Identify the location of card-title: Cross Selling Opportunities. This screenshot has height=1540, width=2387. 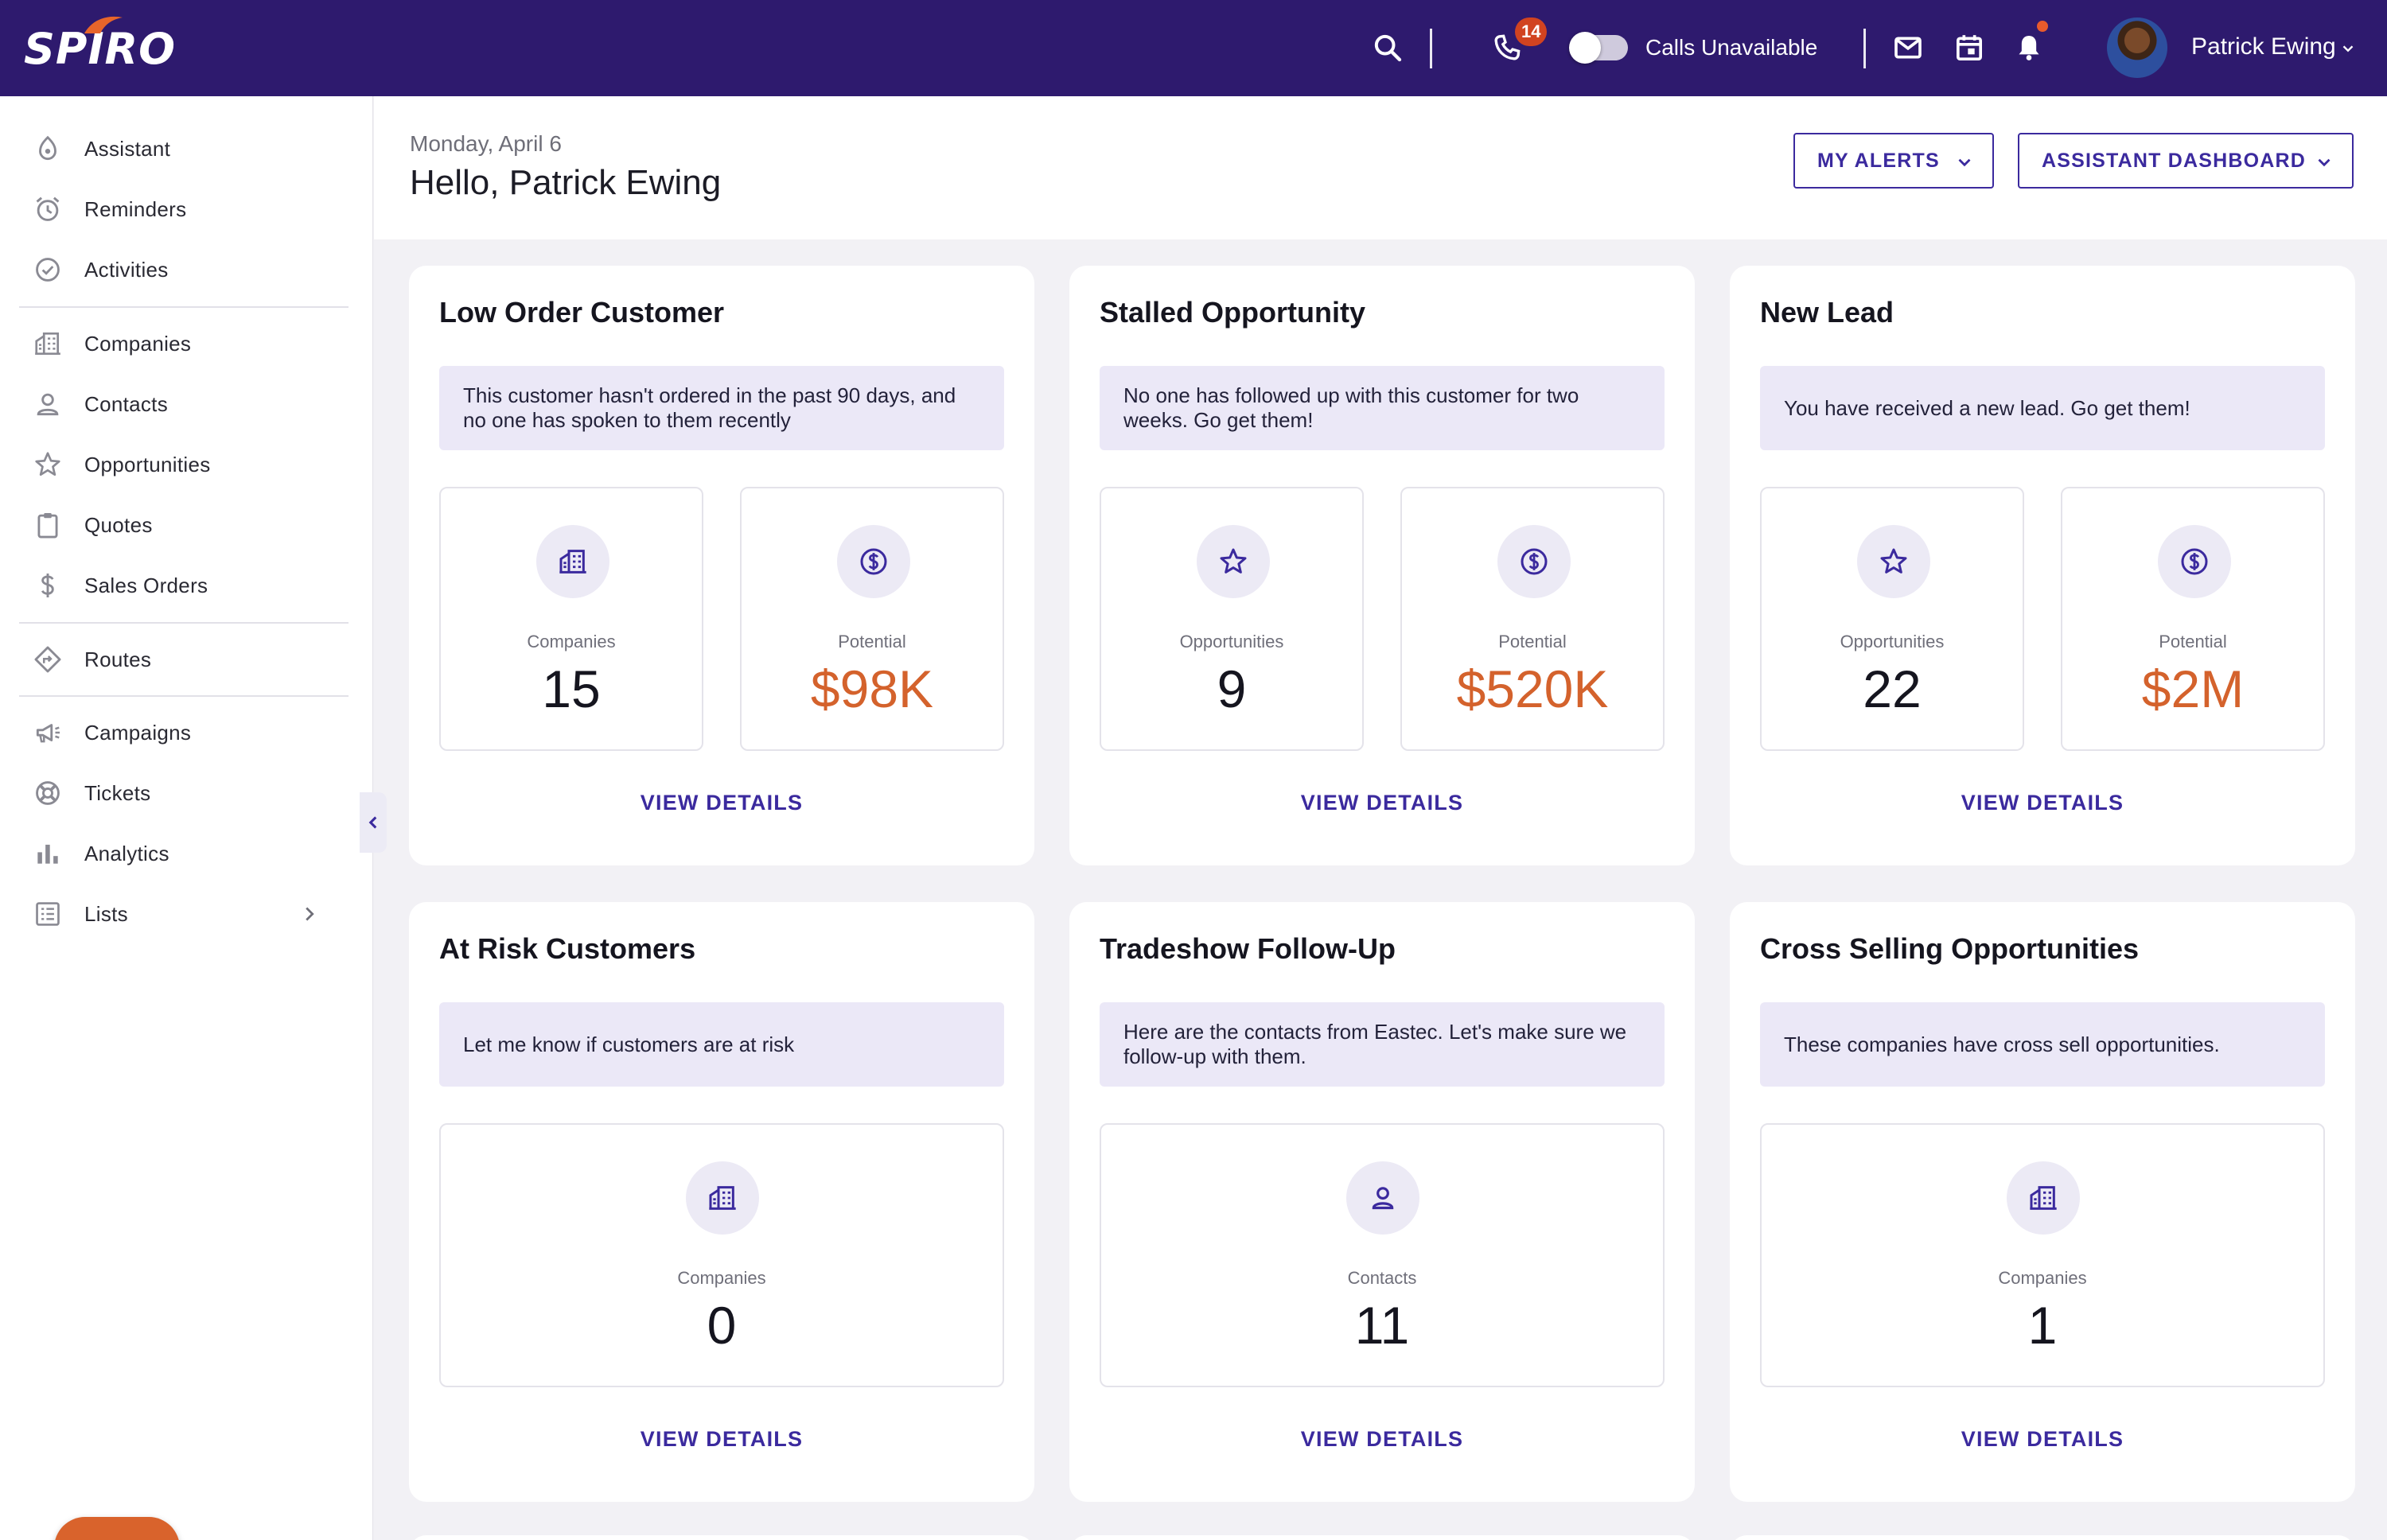
(1950, 948).